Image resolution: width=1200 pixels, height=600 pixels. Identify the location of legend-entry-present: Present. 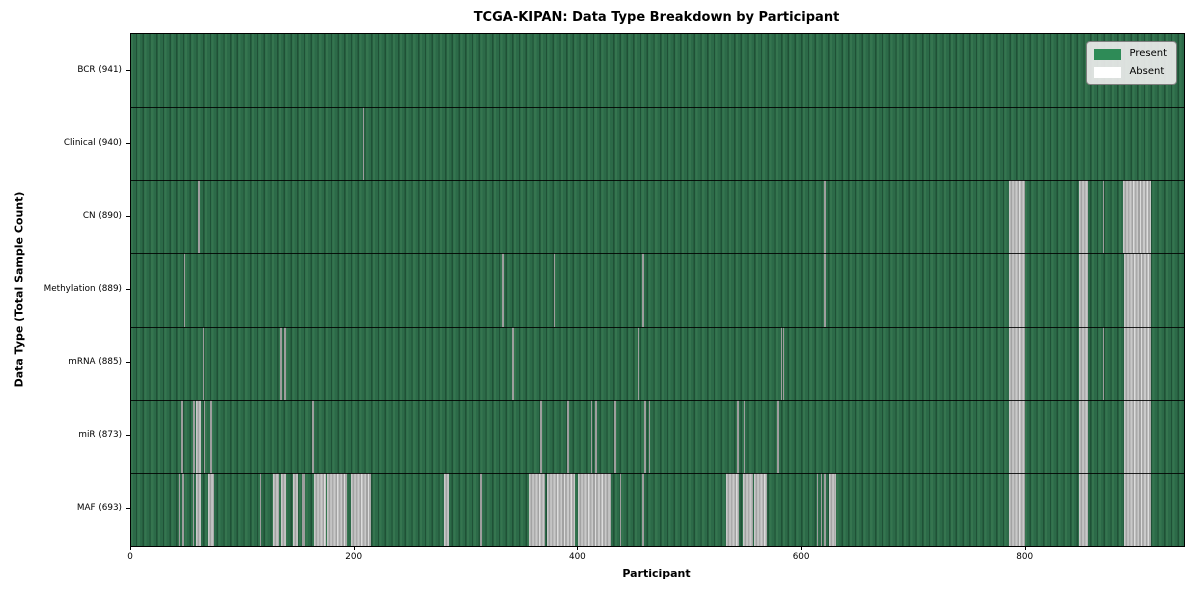
(1130, 54).